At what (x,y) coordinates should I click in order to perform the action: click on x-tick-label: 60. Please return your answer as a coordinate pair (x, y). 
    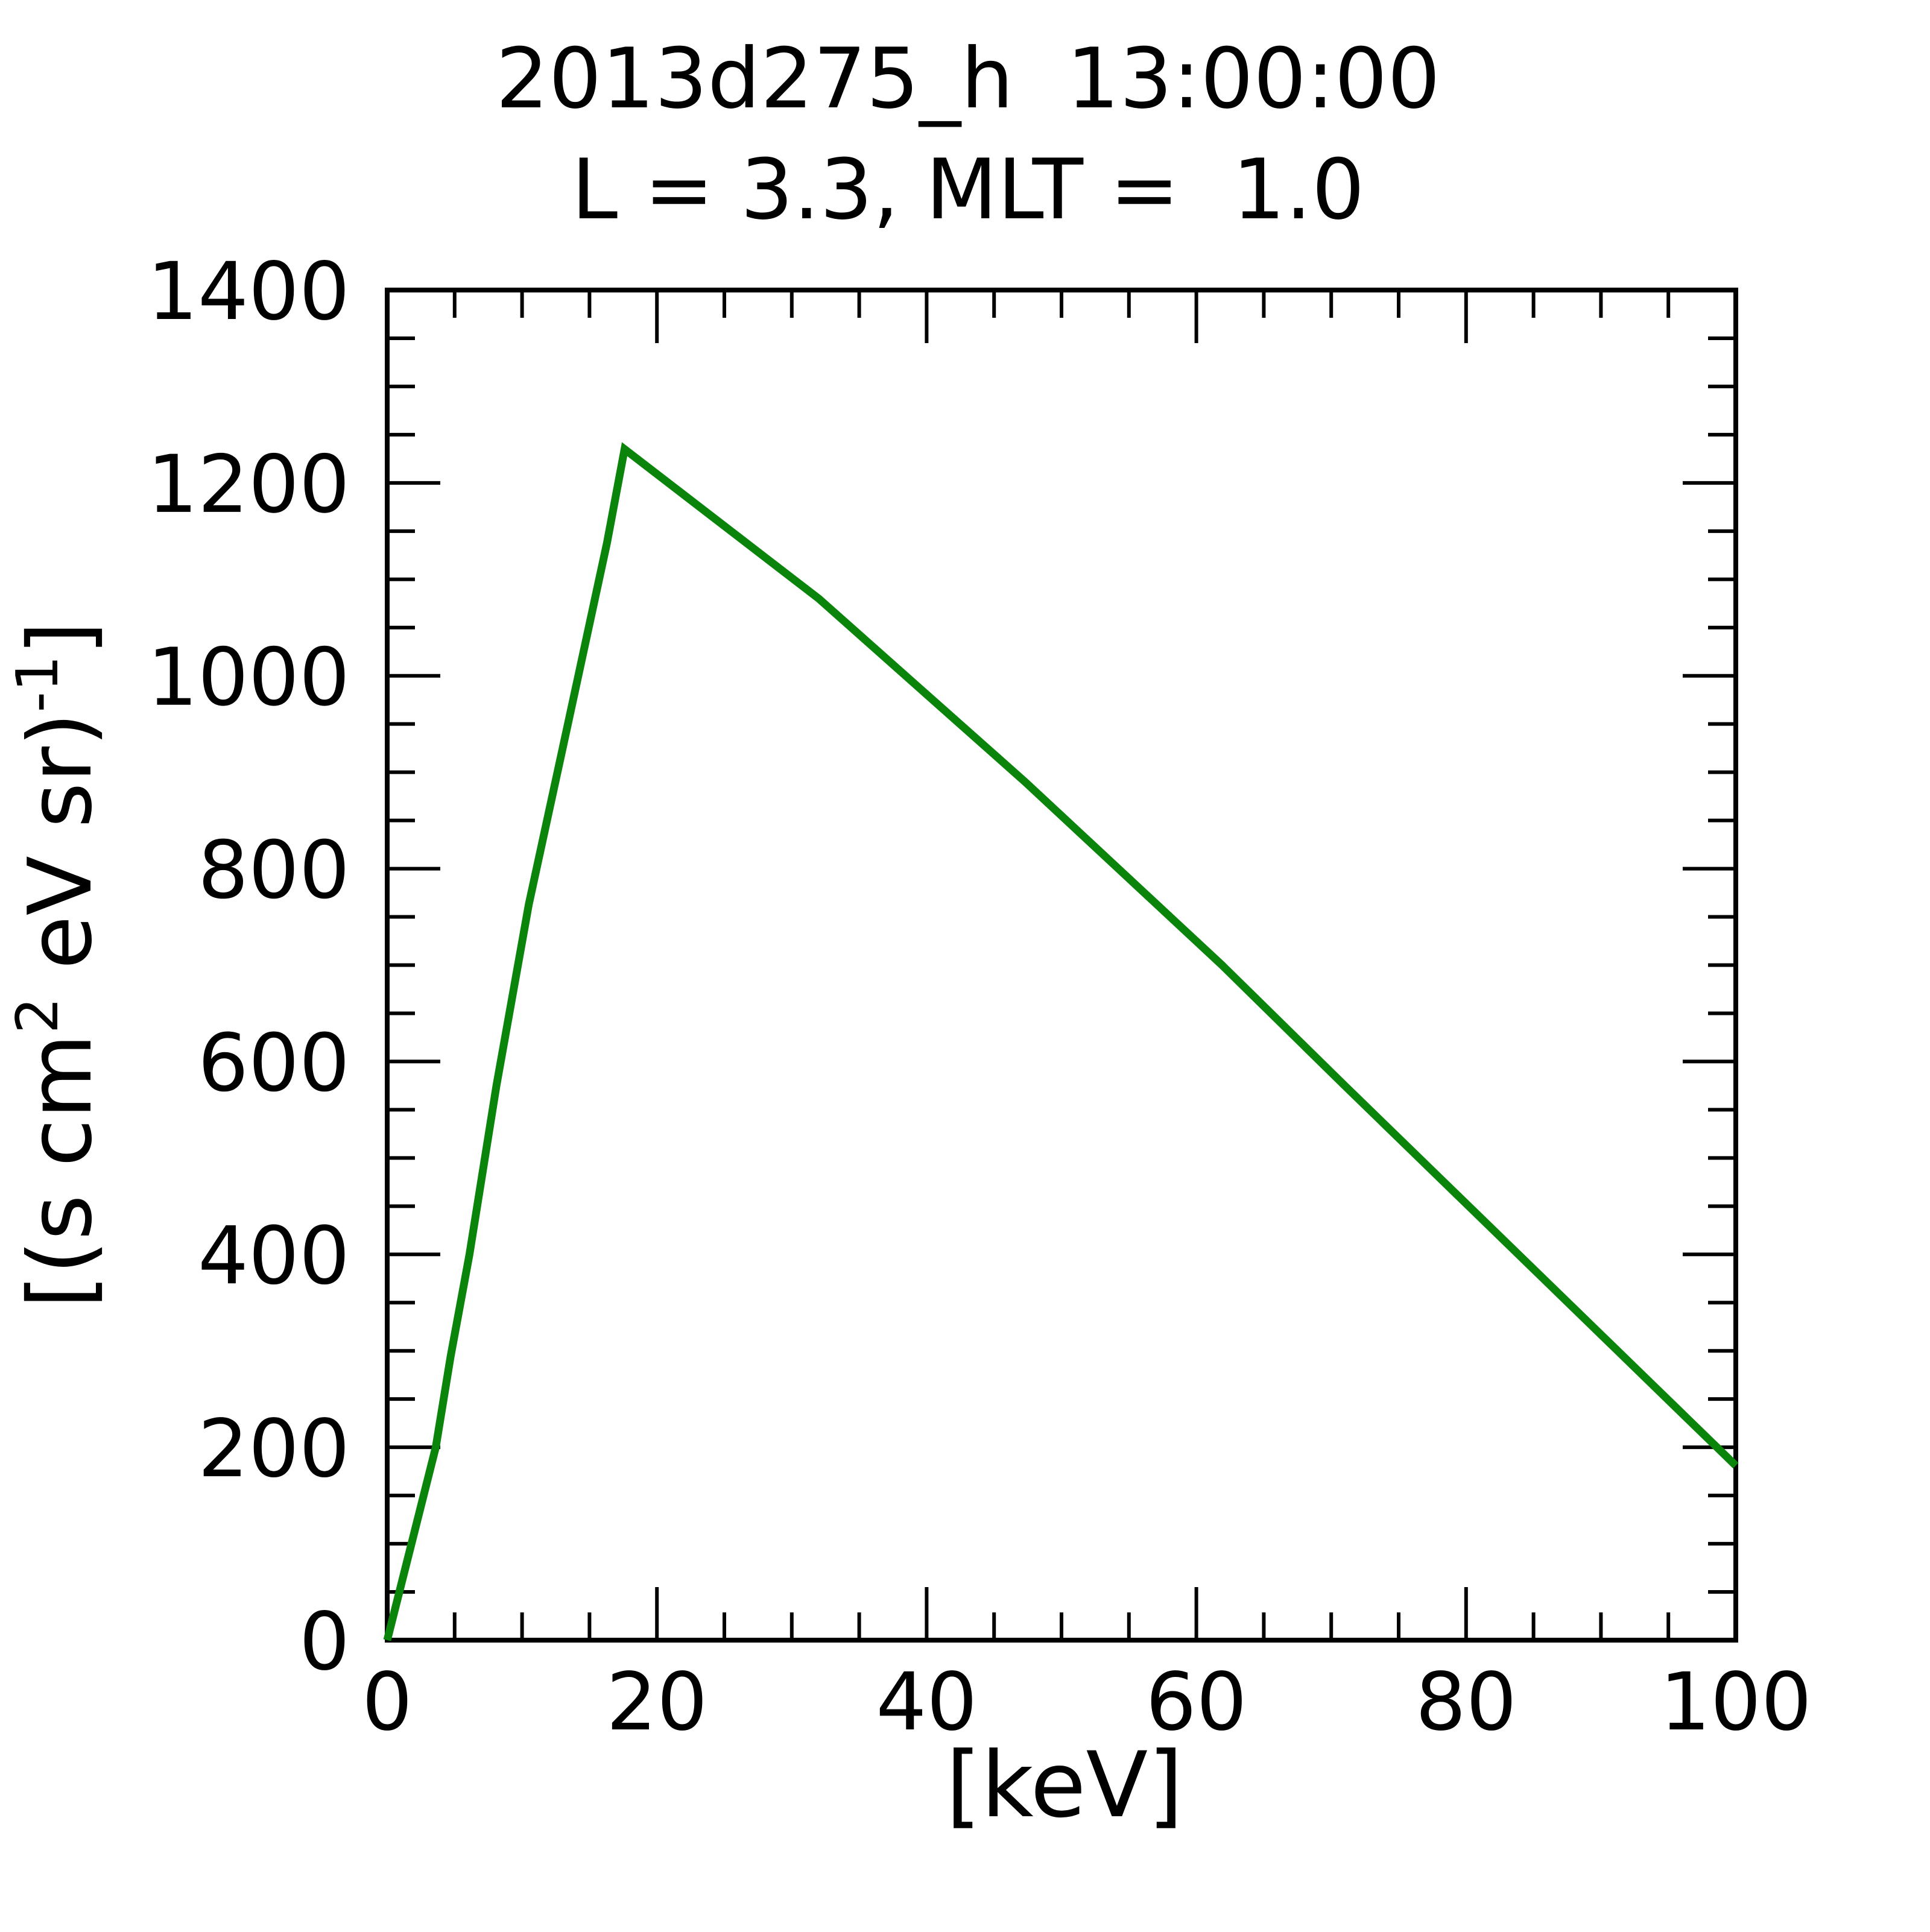
    Looking at the image, I should click on (1196, 1702).